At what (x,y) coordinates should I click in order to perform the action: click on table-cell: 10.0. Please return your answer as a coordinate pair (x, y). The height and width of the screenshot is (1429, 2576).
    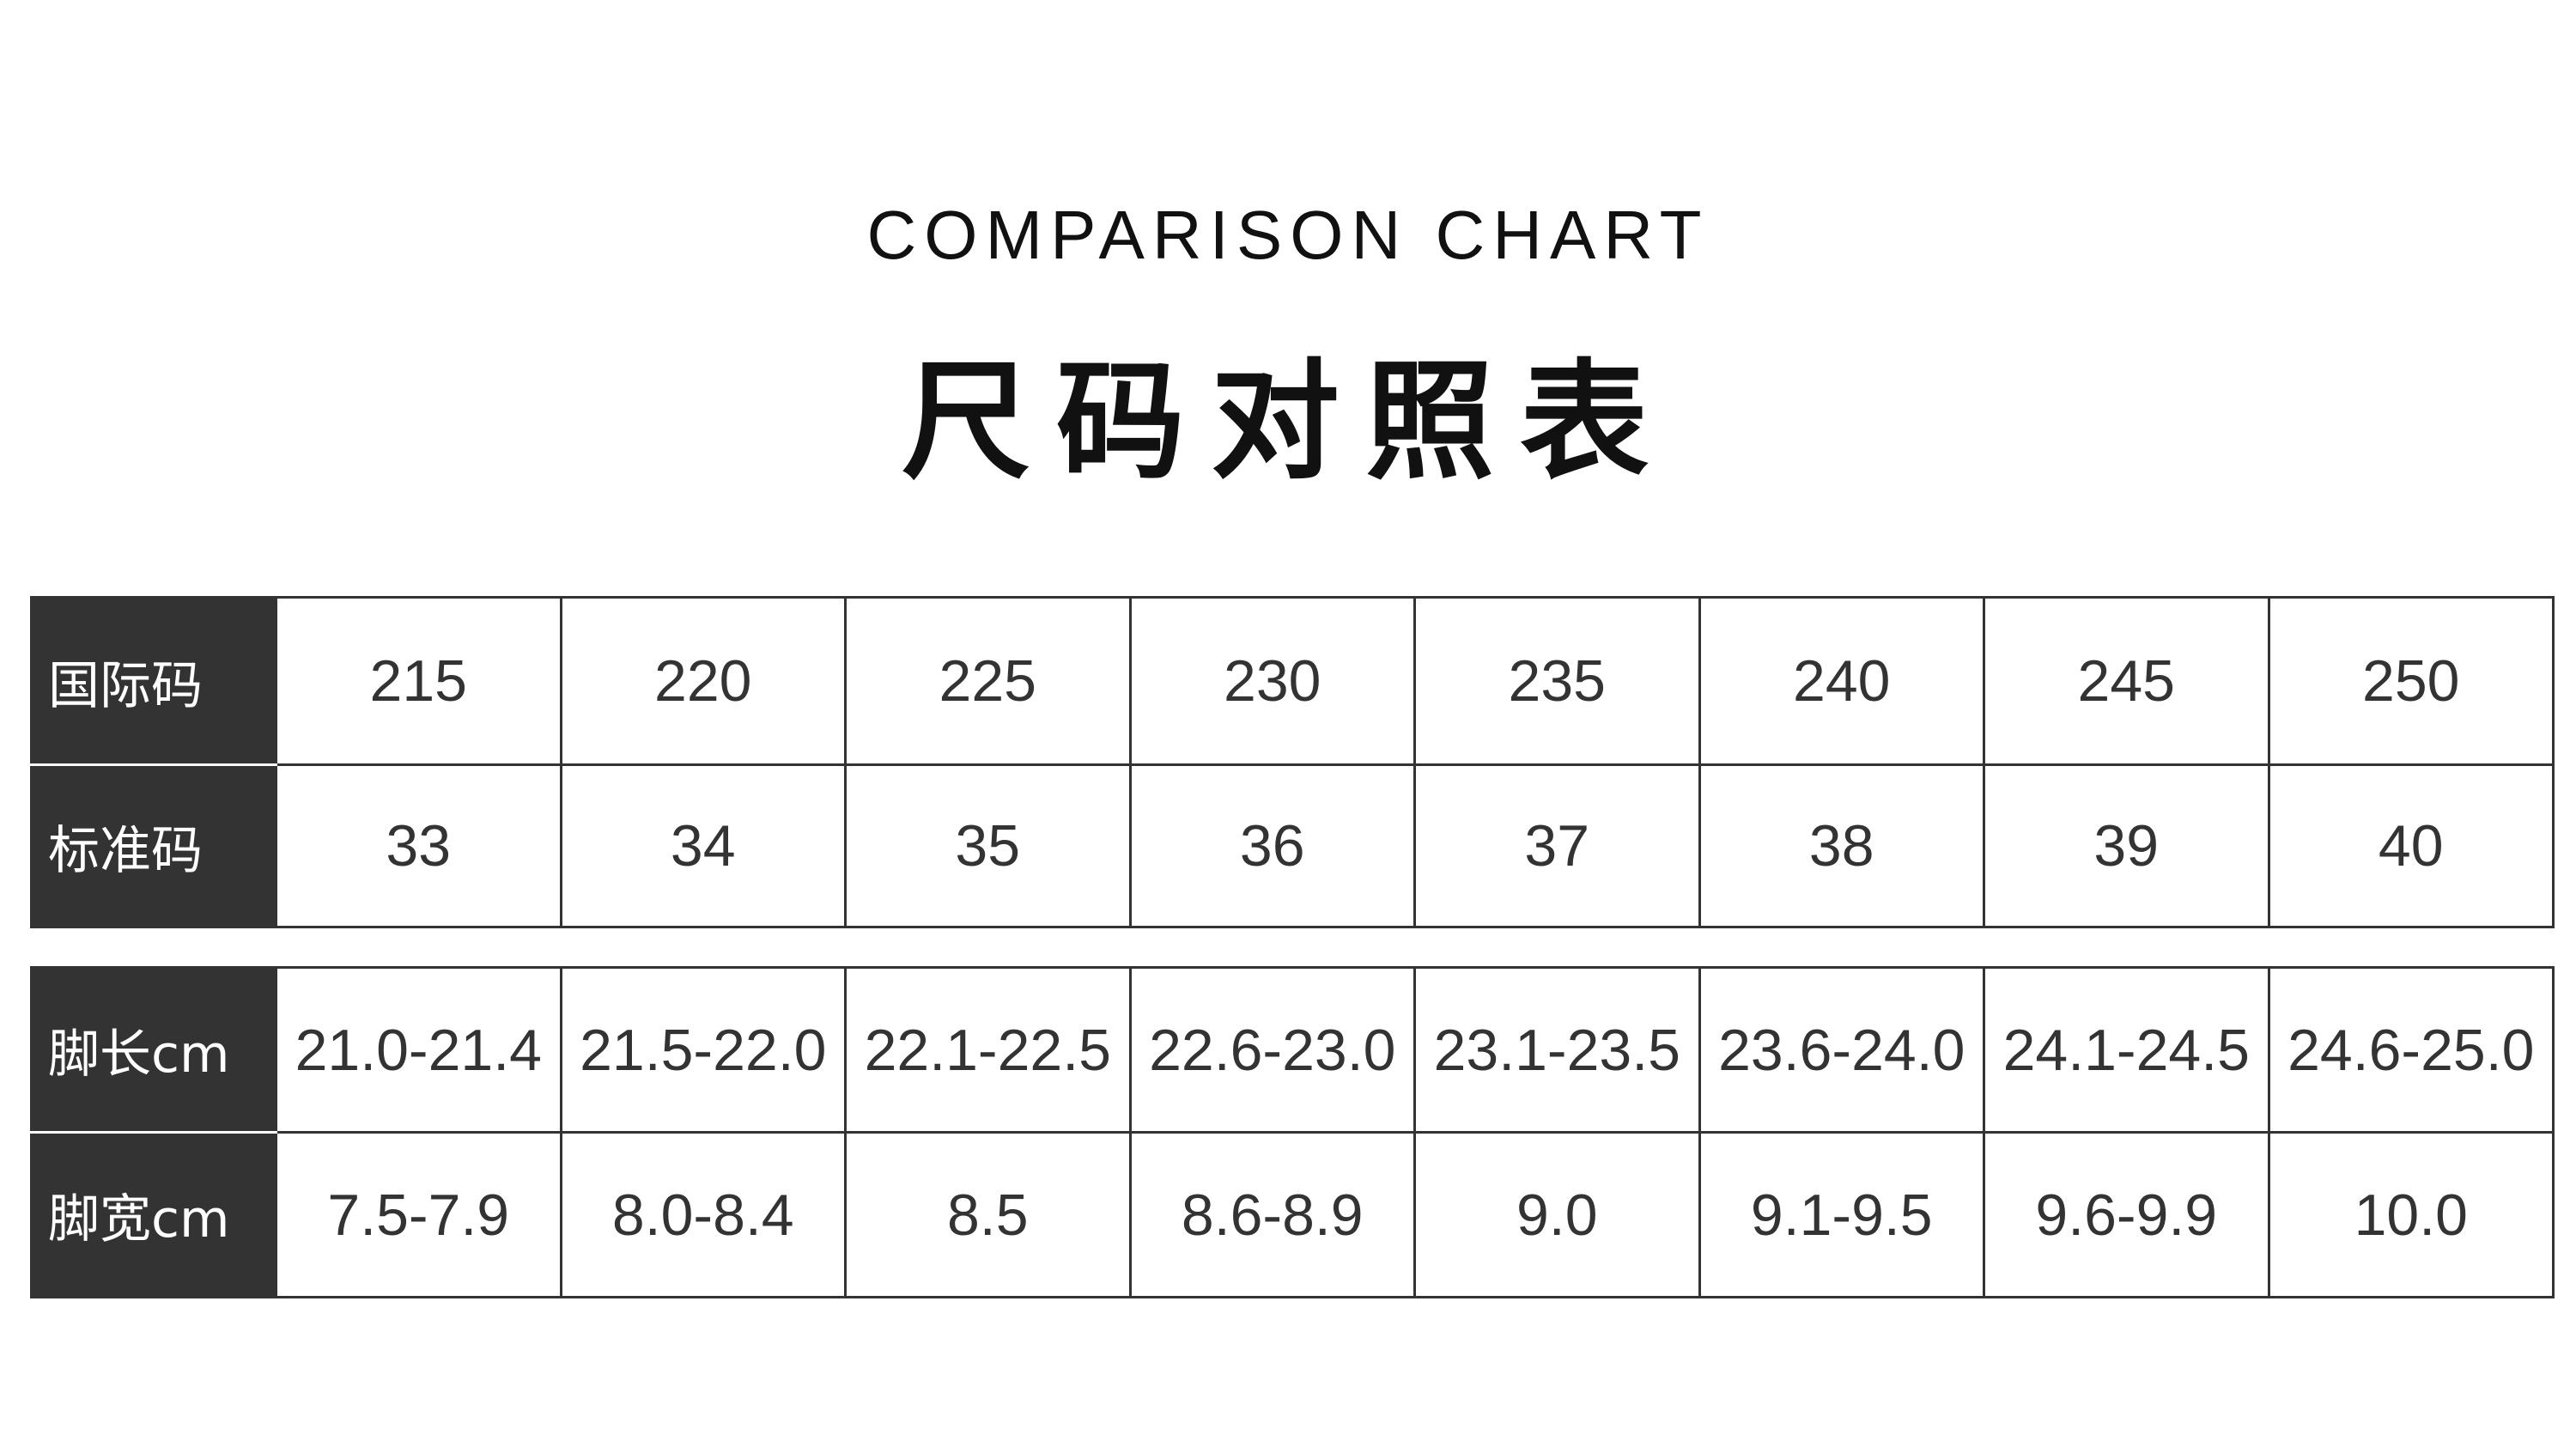
    Looking at the image, I should click on (2411, 1214).